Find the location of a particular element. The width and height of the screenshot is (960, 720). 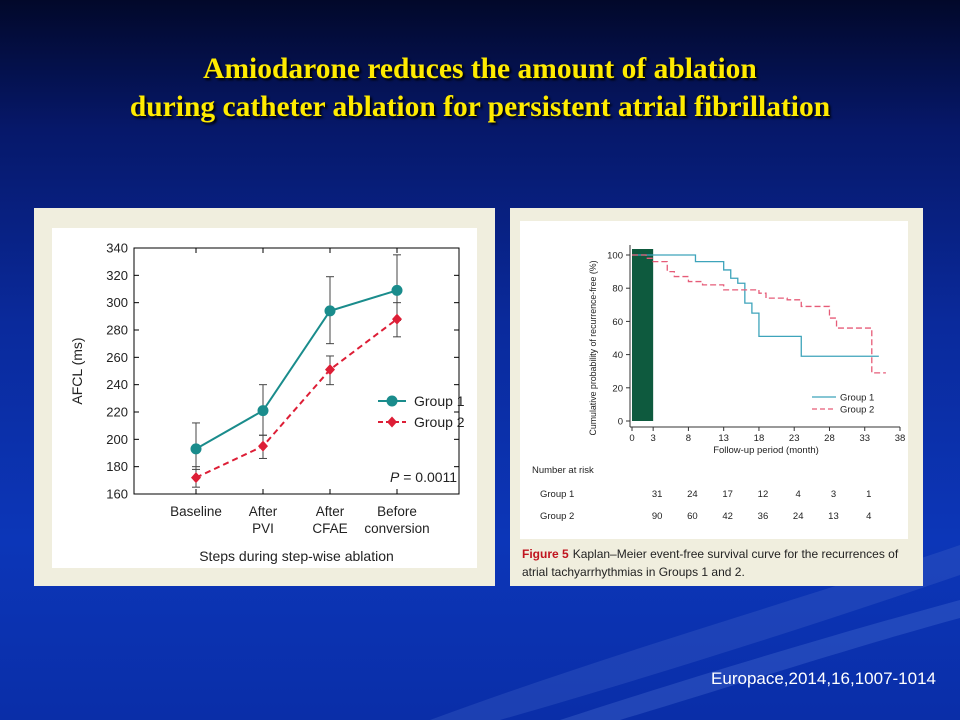

risk-table-cell: 17 is located at coordinates (727, 494).